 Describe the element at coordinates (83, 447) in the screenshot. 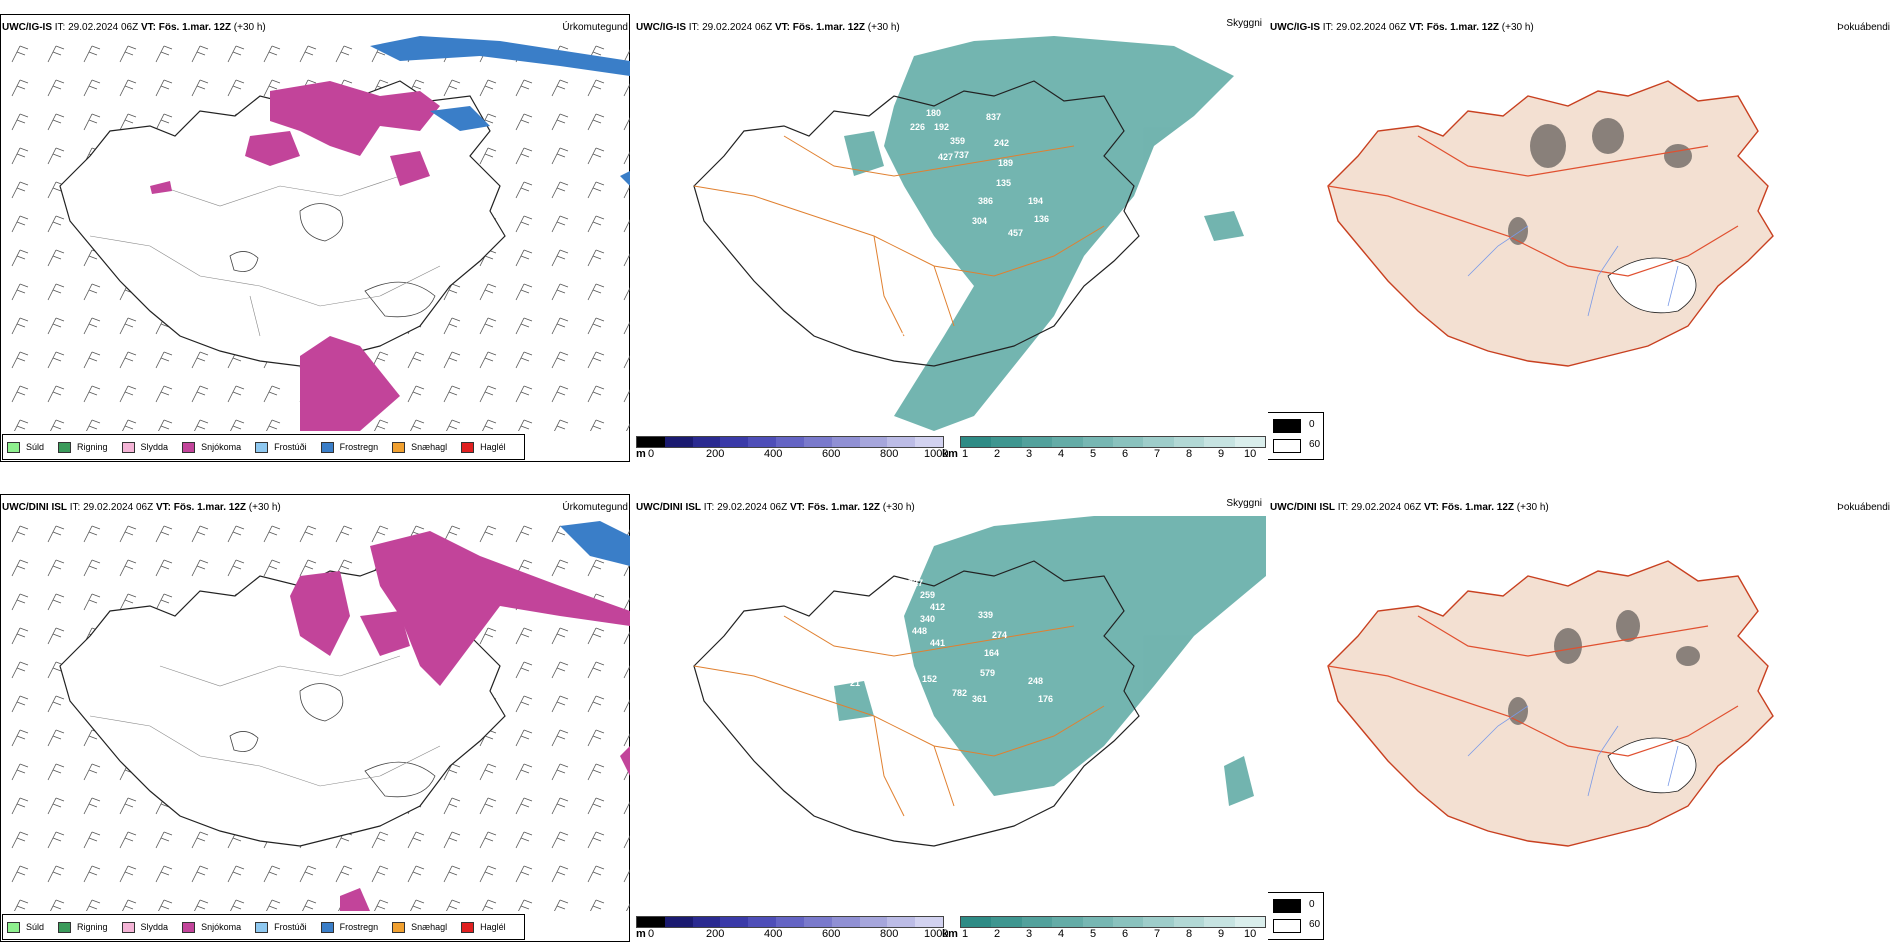

I see `legend-item-rigning: Rigning` at that location.